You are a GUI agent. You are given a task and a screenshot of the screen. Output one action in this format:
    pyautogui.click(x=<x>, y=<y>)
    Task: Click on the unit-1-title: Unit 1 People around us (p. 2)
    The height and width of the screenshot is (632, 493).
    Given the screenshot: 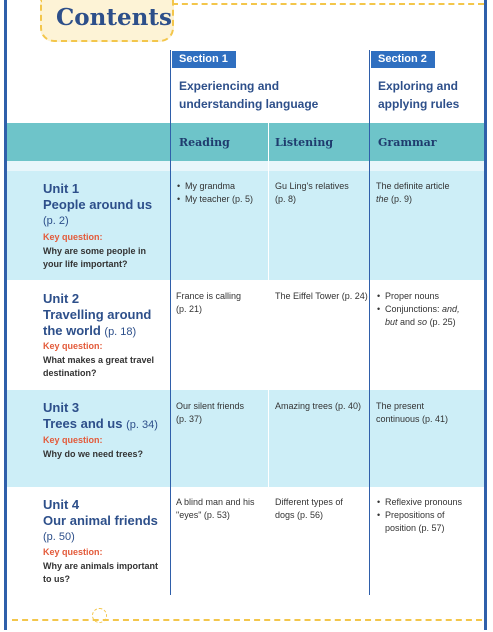 What is the action you would take?
    pyautogui.click(x=98, y=204)
    